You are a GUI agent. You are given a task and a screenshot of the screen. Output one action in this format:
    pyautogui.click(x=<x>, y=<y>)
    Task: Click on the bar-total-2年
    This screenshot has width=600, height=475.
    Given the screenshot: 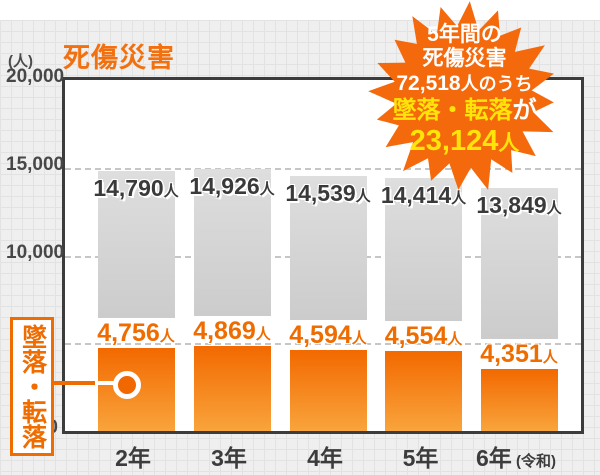 What is the action you would take?
    pyautogui.click(x=136, y=244)
    